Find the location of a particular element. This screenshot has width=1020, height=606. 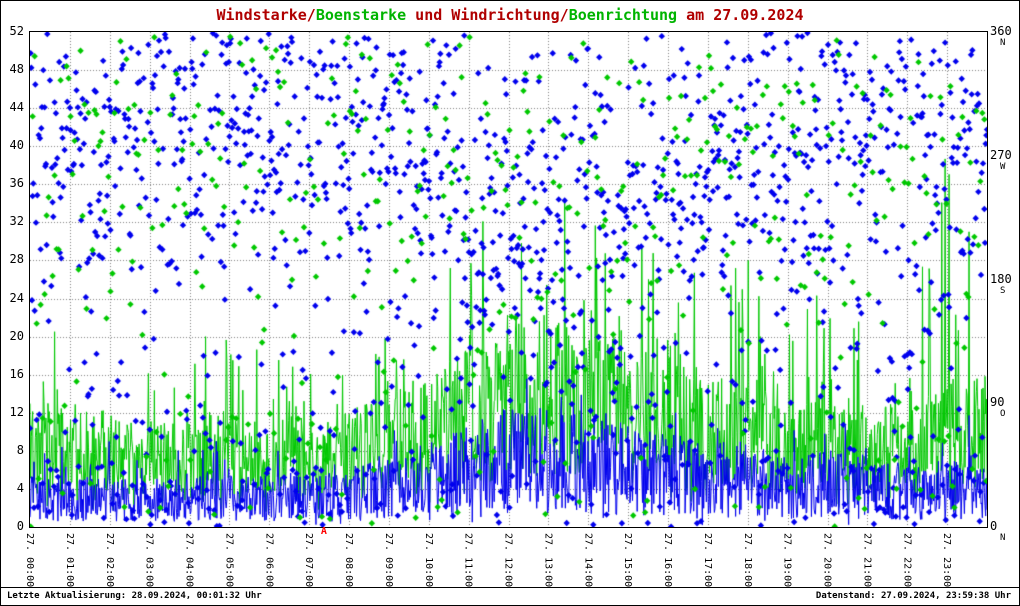

x-tick-label: 27. 18:00 is located at coordinates (747, 560).